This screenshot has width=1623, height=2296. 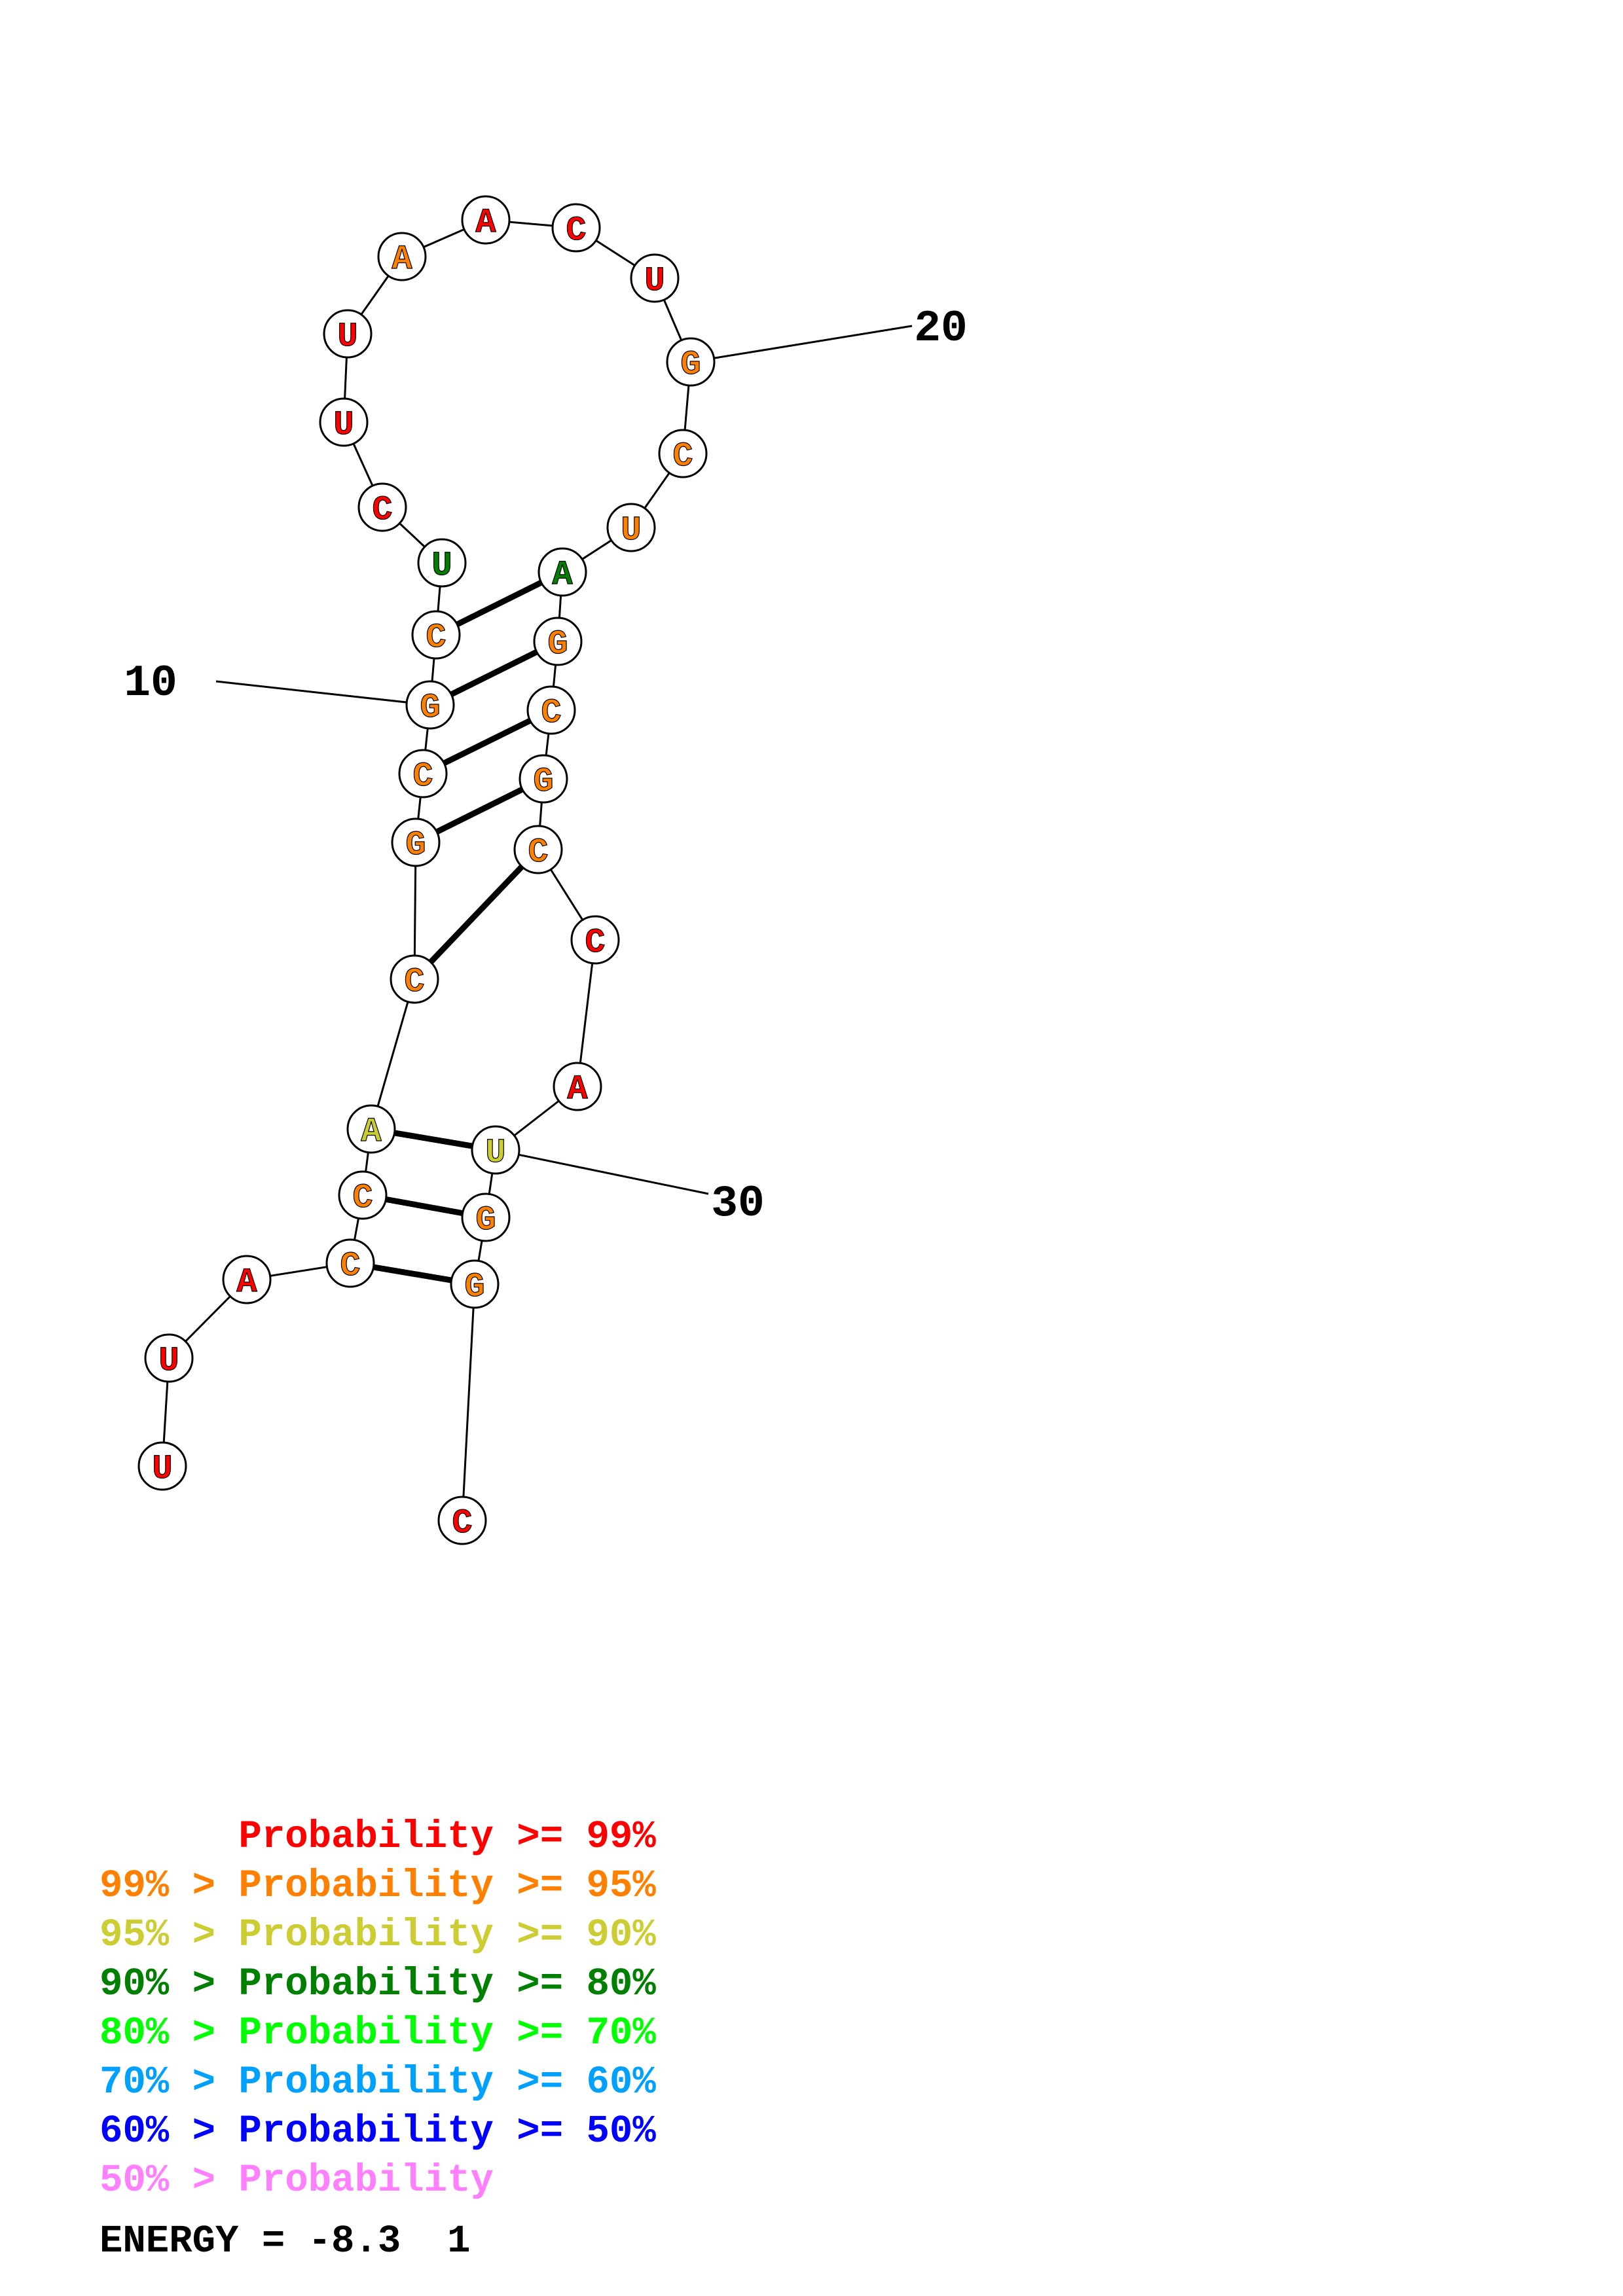 What do you see at coordinates (378, 1984) in the screenshot?
I see `legend-entry-4: 90% > Probability >= 80%` at bounding box center [378, 1984].